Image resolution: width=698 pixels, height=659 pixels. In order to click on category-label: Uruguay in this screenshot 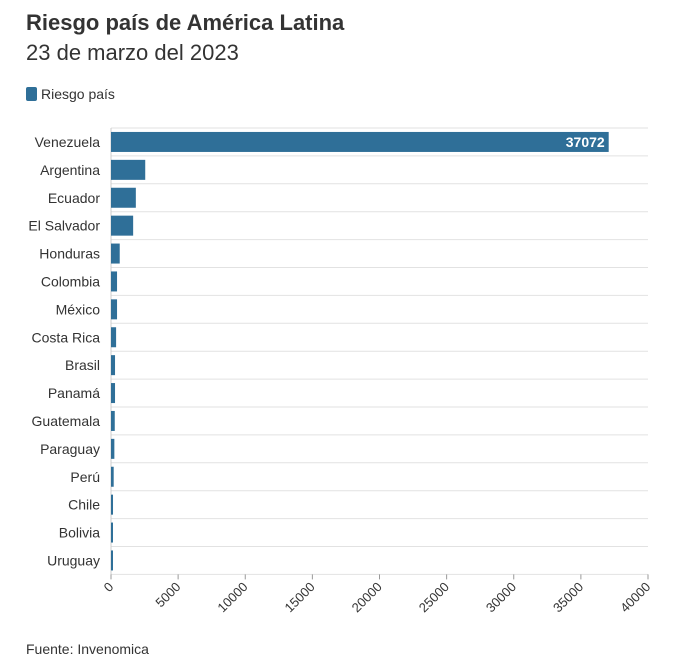, I will do `click(73, 560)`.